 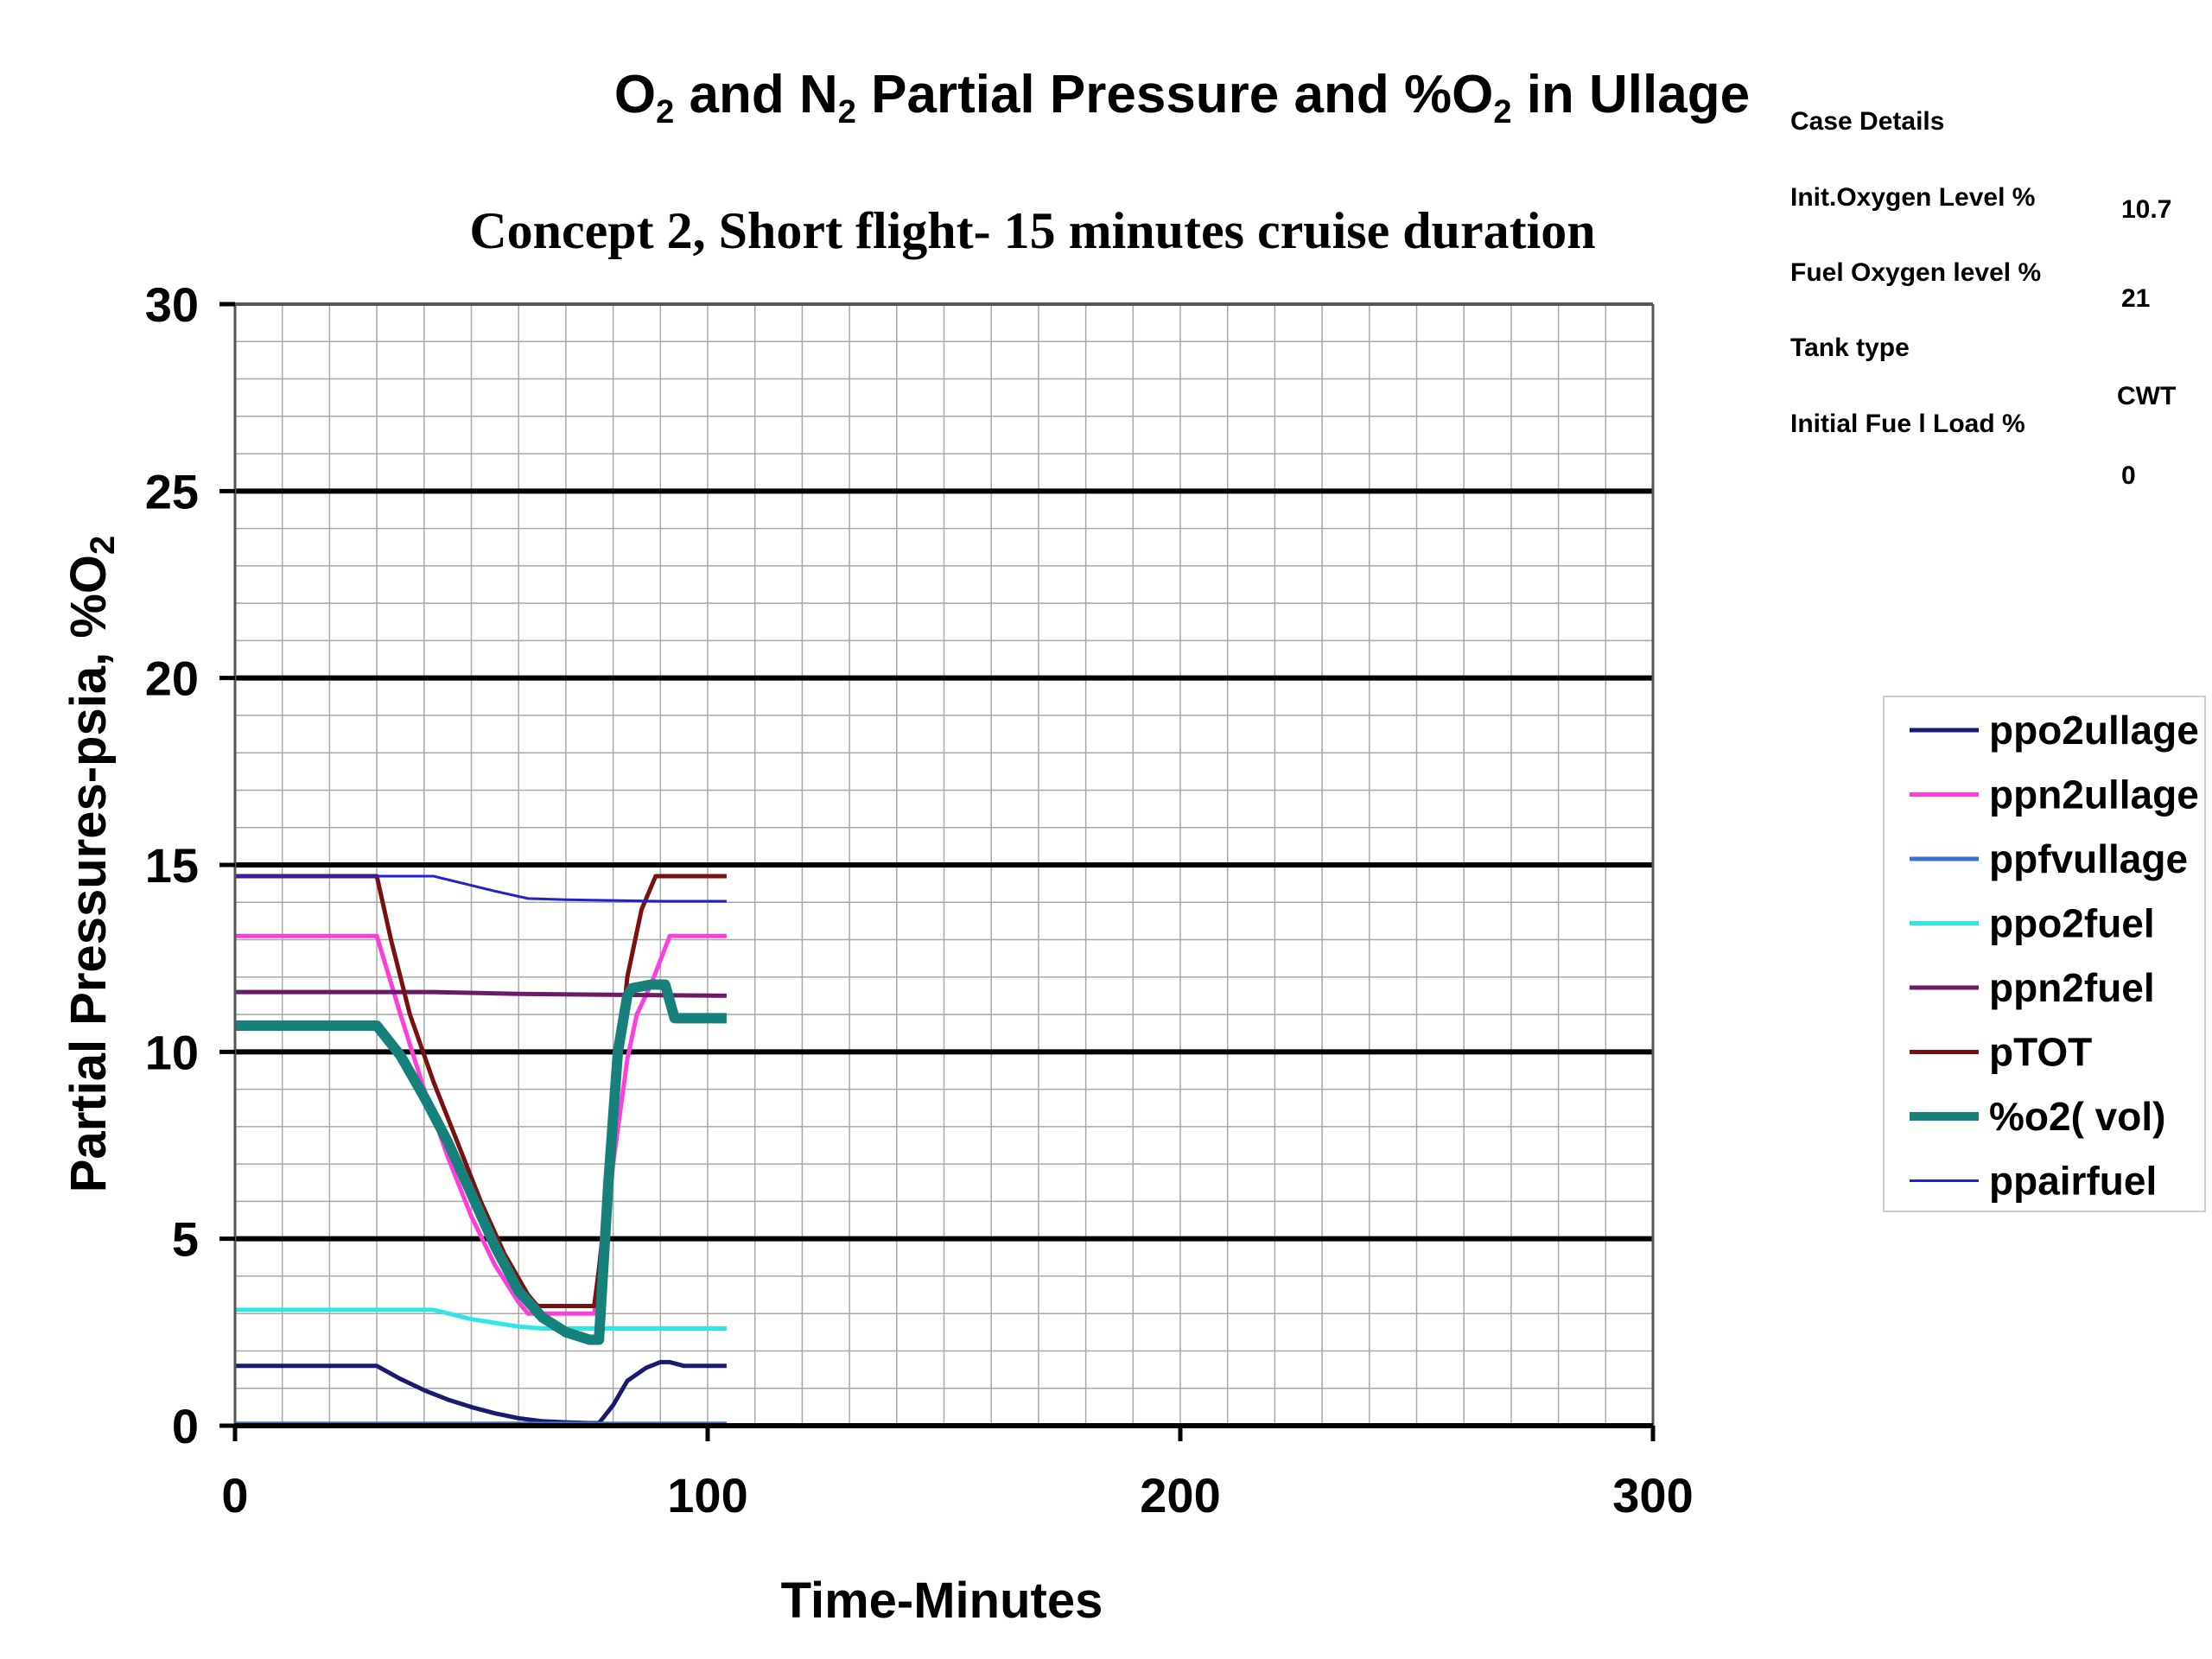 What do you see at coordinates (172, 865) in the screenshot?
I see `y-tick-label: 15` at bounding box center [172, 865].